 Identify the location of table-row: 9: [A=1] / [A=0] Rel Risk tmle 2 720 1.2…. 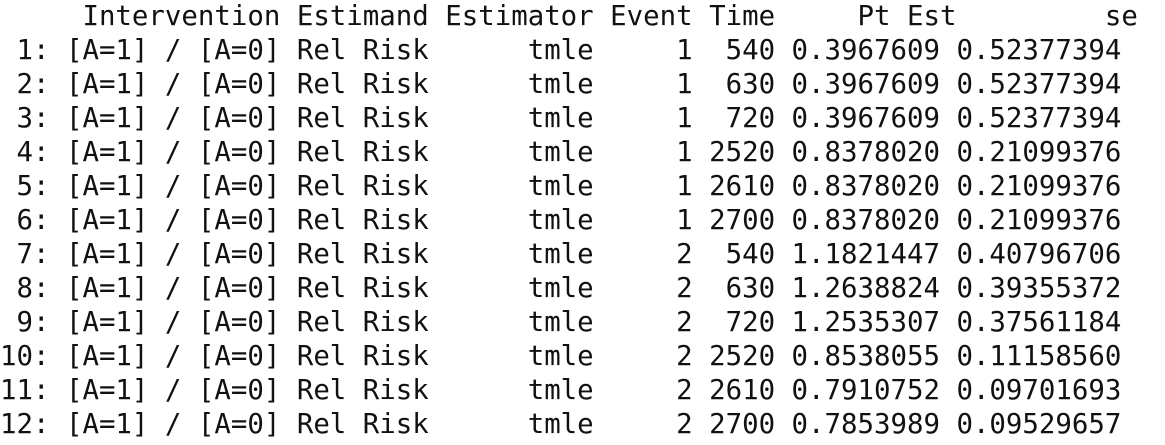
(561, 322).